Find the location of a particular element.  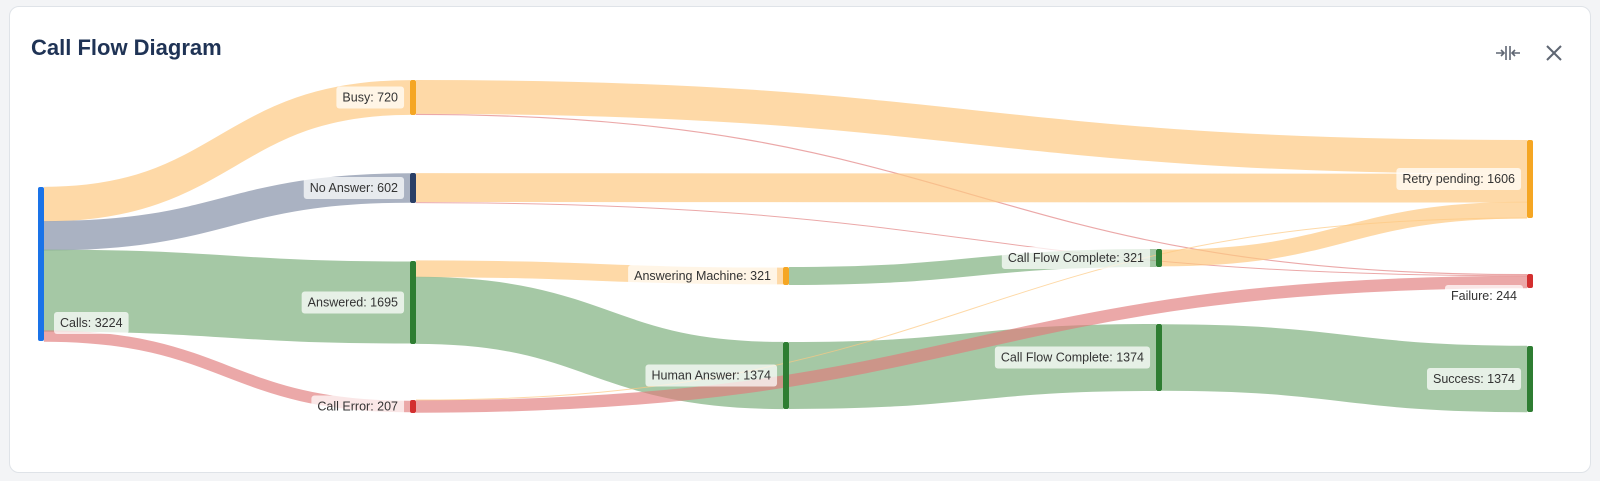

node-label-bg-retry is located at coordinates (1459, 179).